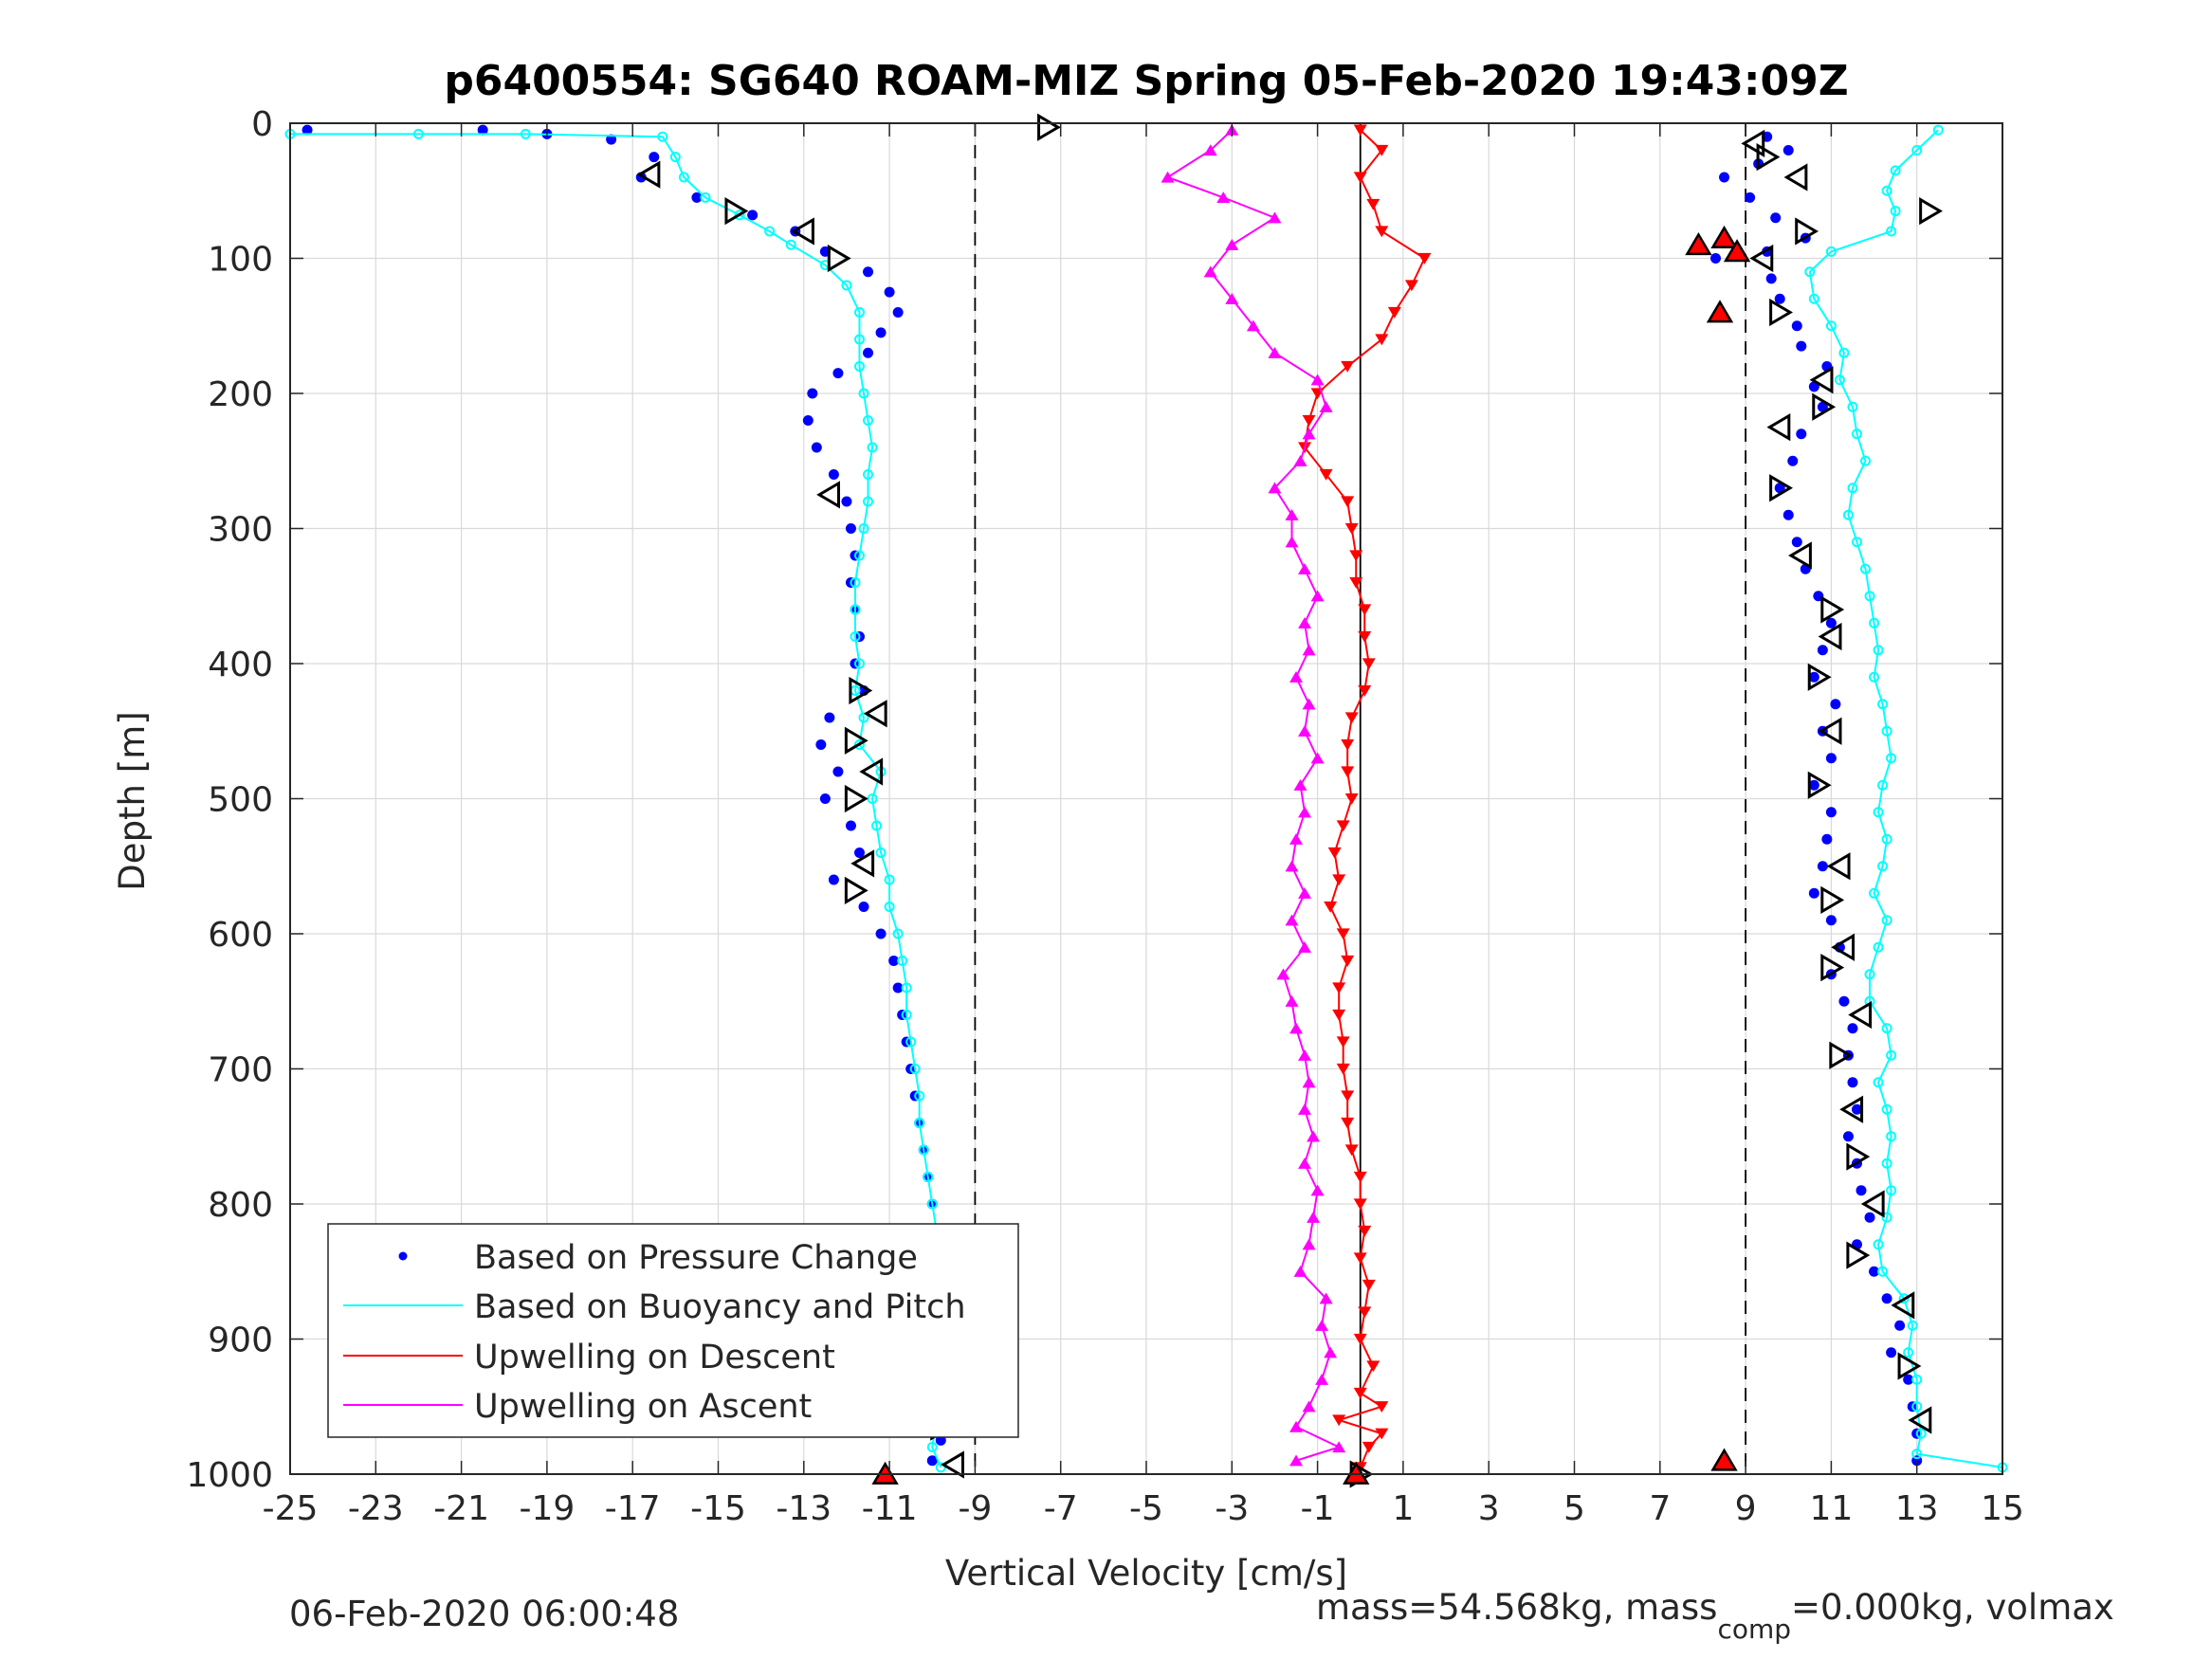  Describe the element at coordinates (1489, 1508) in the screenshot. I see `x-tick-label: 3` at that location.